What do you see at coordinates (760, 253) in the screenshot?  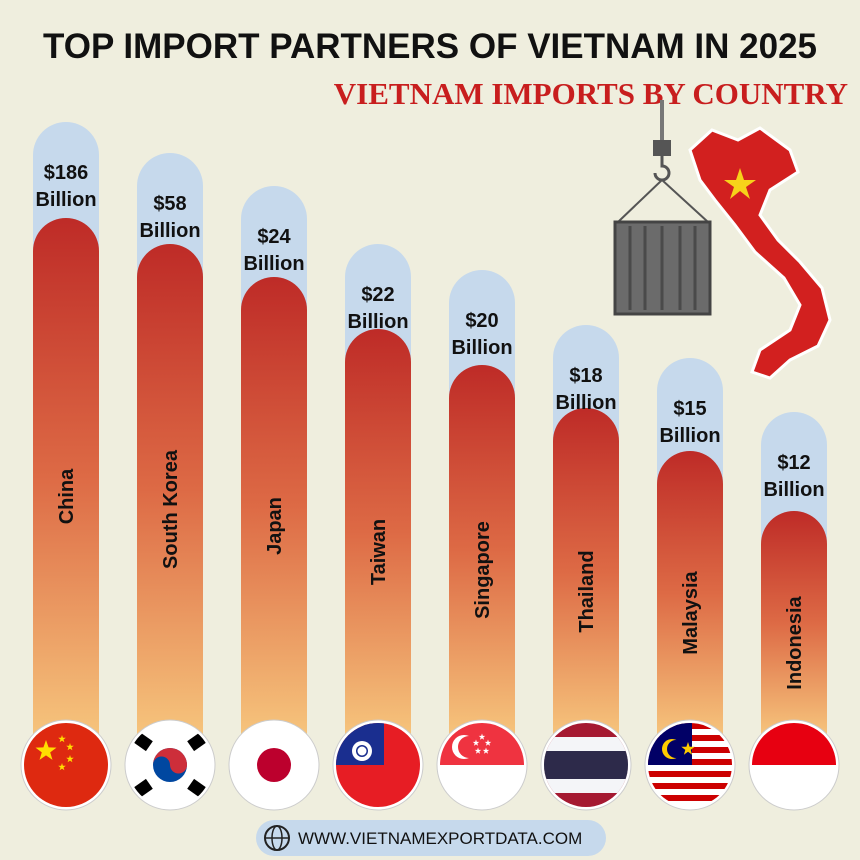 I see `vietnam-map` at bounding box center [760, 253].